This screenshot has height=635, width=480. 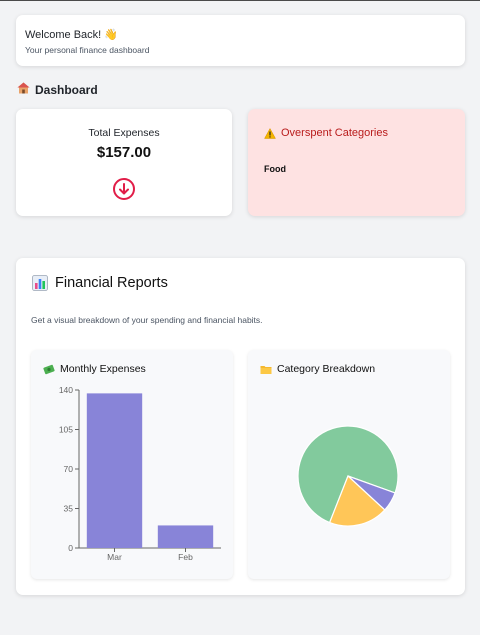 I want to click on dashboard-heading: Dashboard, so click(x=57, y=89).